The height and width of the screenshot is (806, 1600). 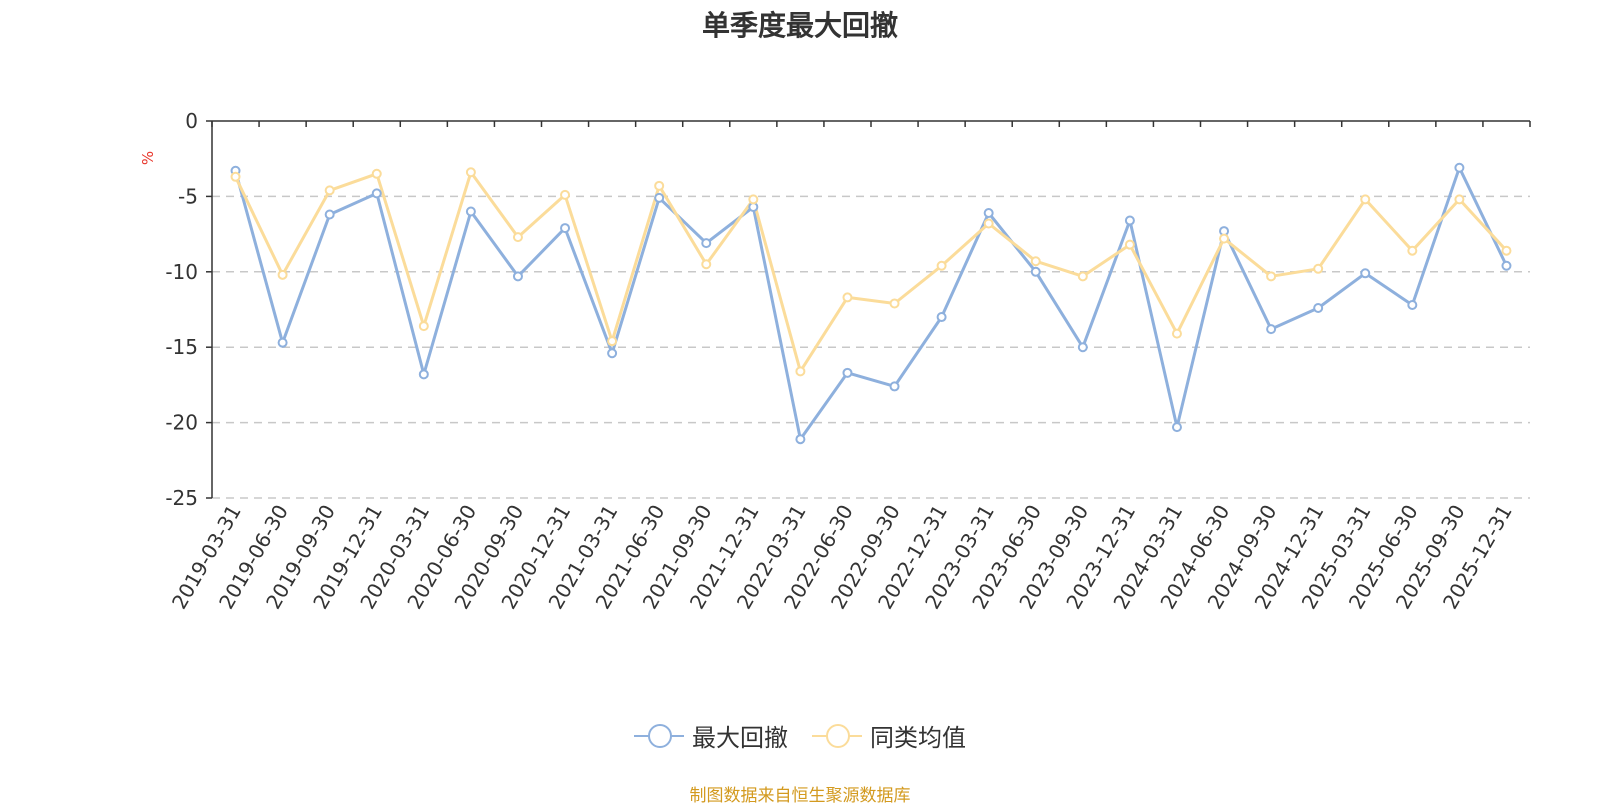 I want to click on source-note: 制图数据来自恒生聚源数据库, so click(x=800, y=796).